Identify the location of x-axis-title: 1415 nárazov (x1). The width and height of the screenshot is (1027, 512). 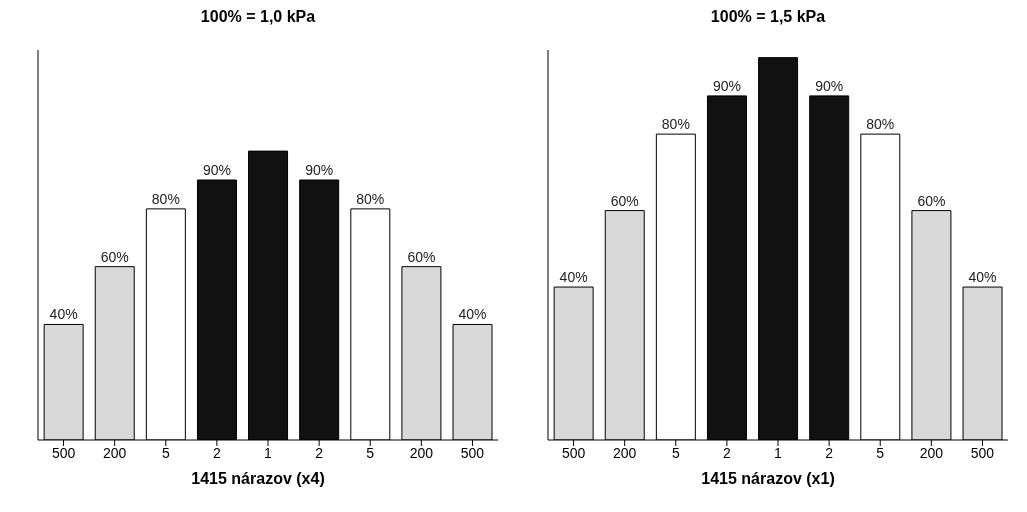
(768, 479).